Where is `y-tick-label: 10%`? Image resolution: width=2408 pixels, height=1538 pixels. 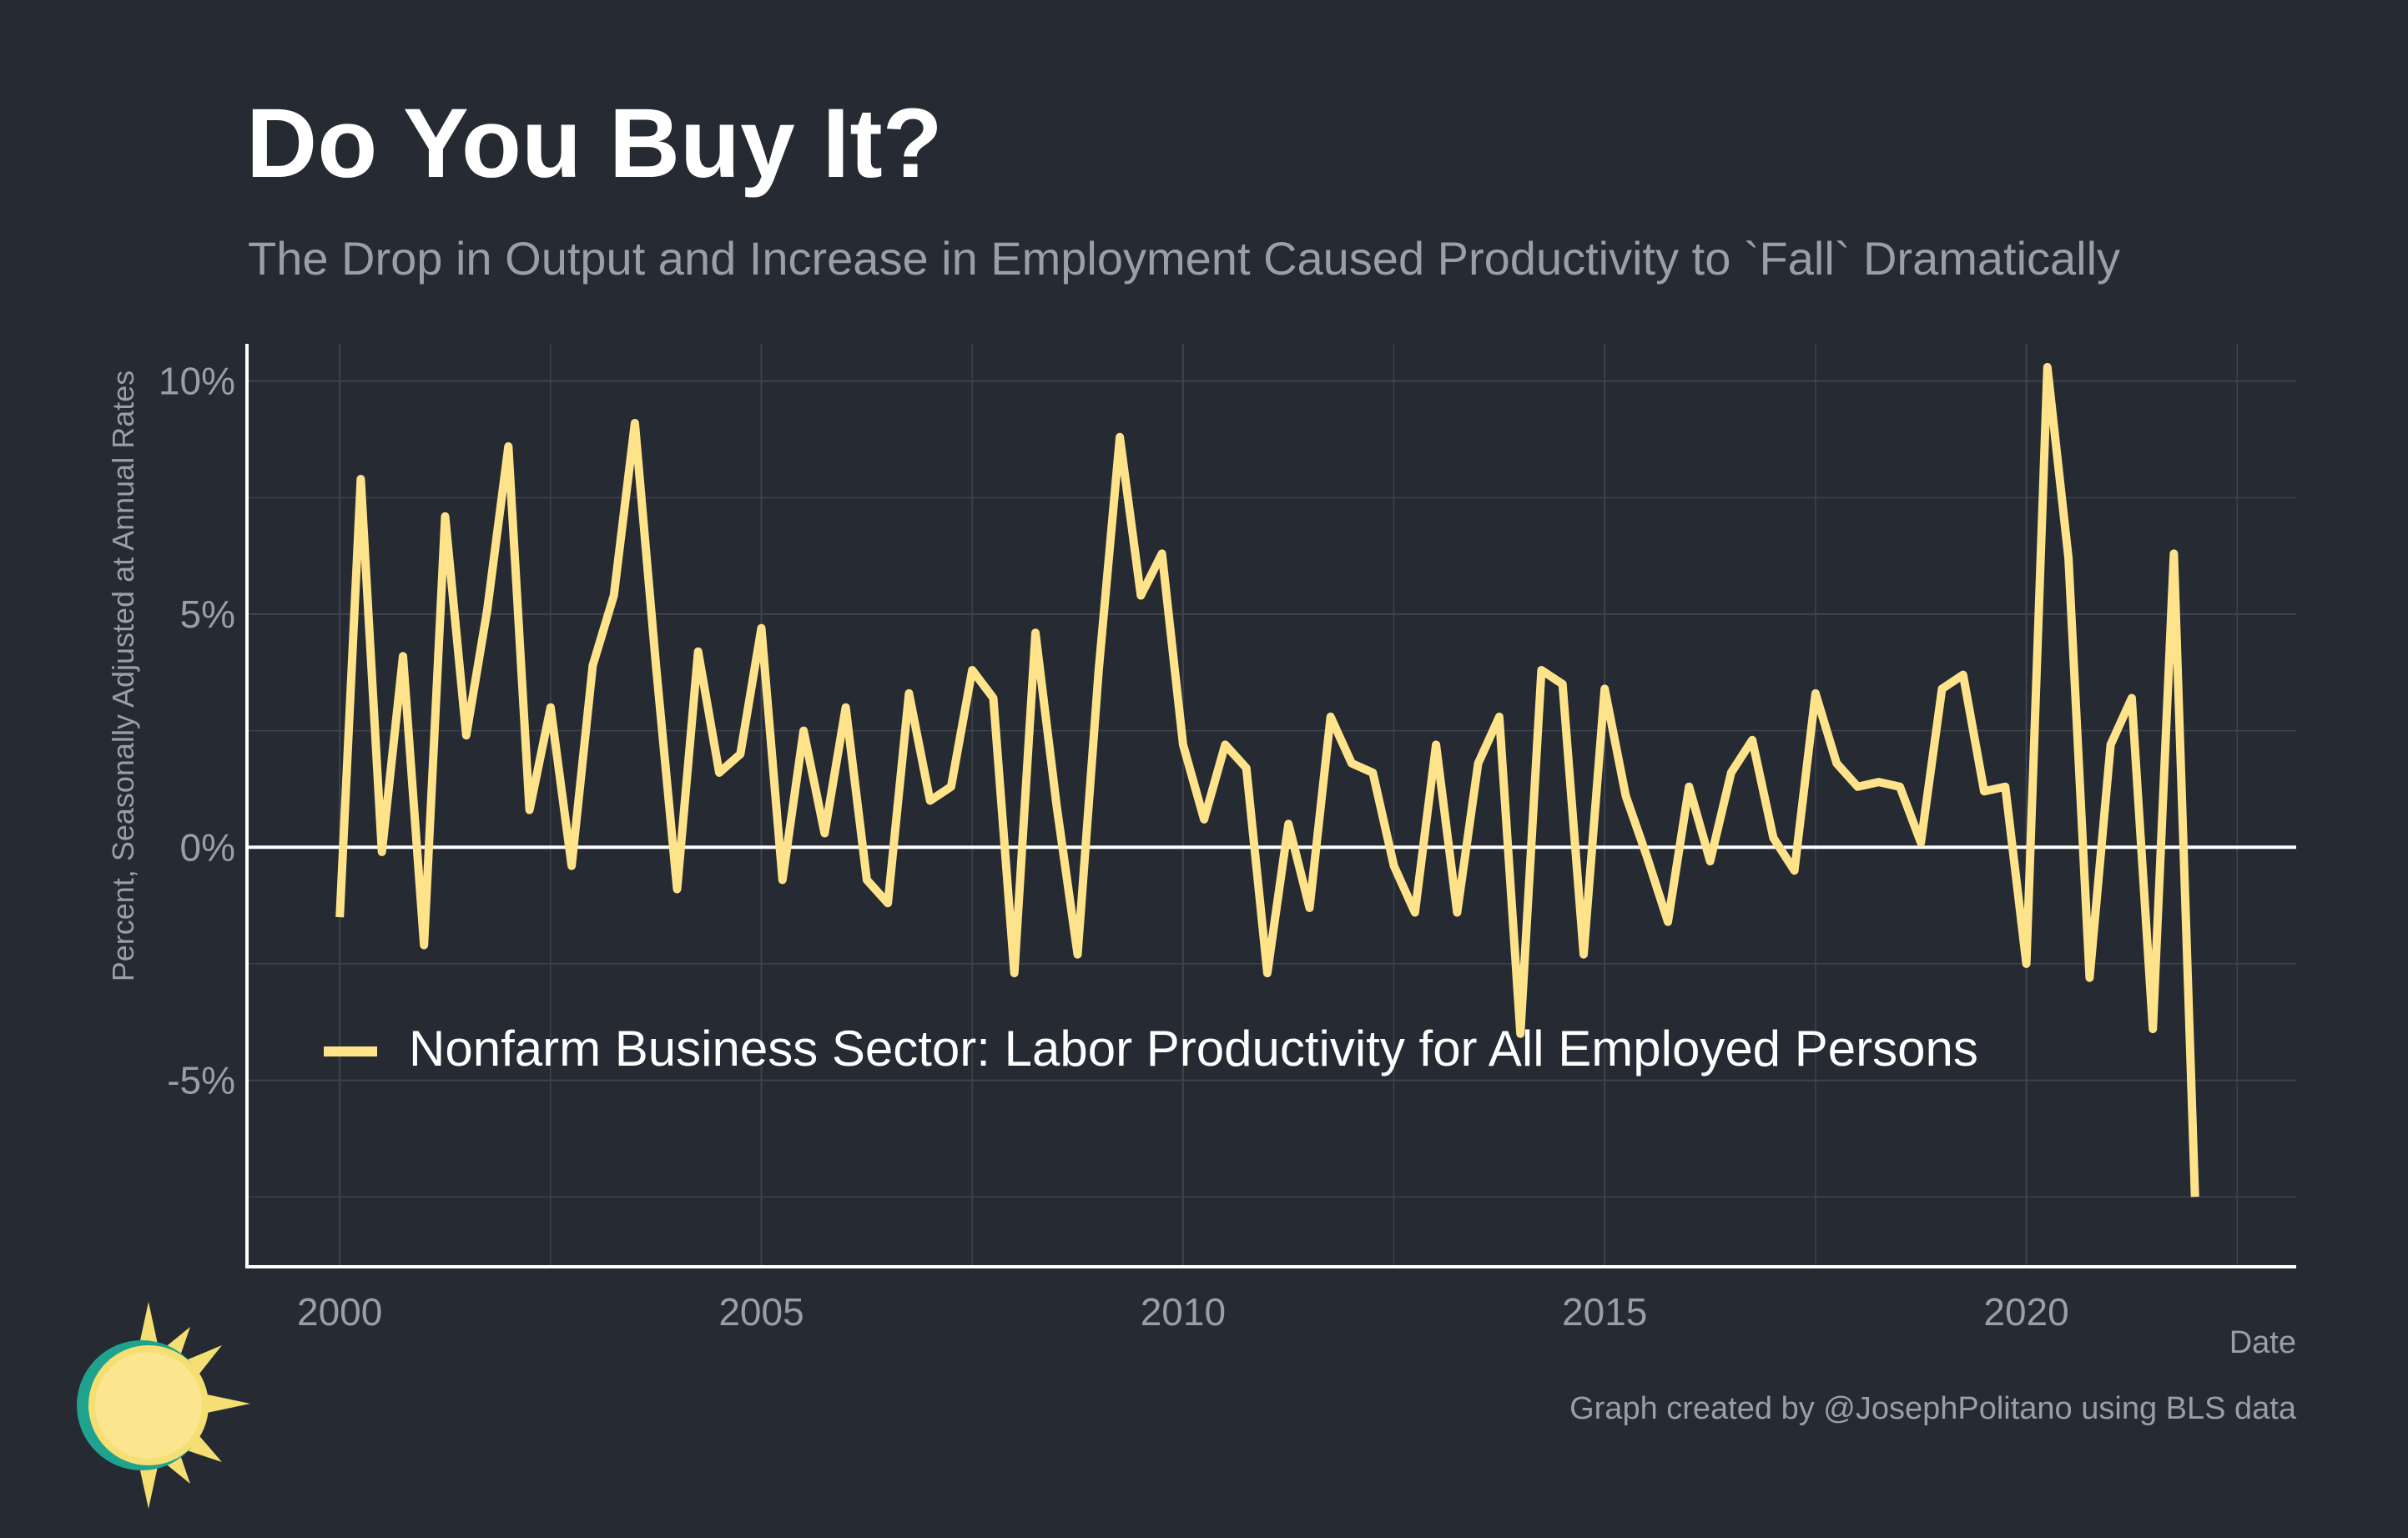 y-tick-label: 10% is located at coordinates (197, 381).